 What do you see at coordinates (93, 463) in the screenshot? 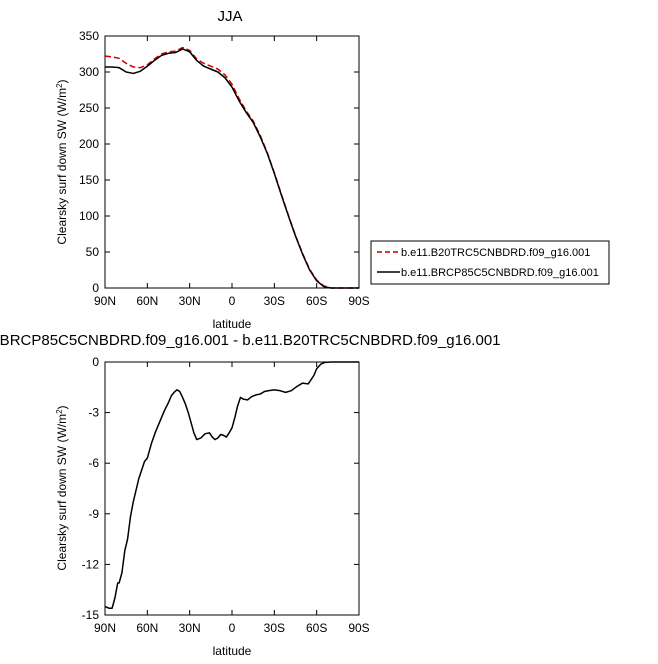
I see `y-tick-label: -6` at bounding box center [93, 463].